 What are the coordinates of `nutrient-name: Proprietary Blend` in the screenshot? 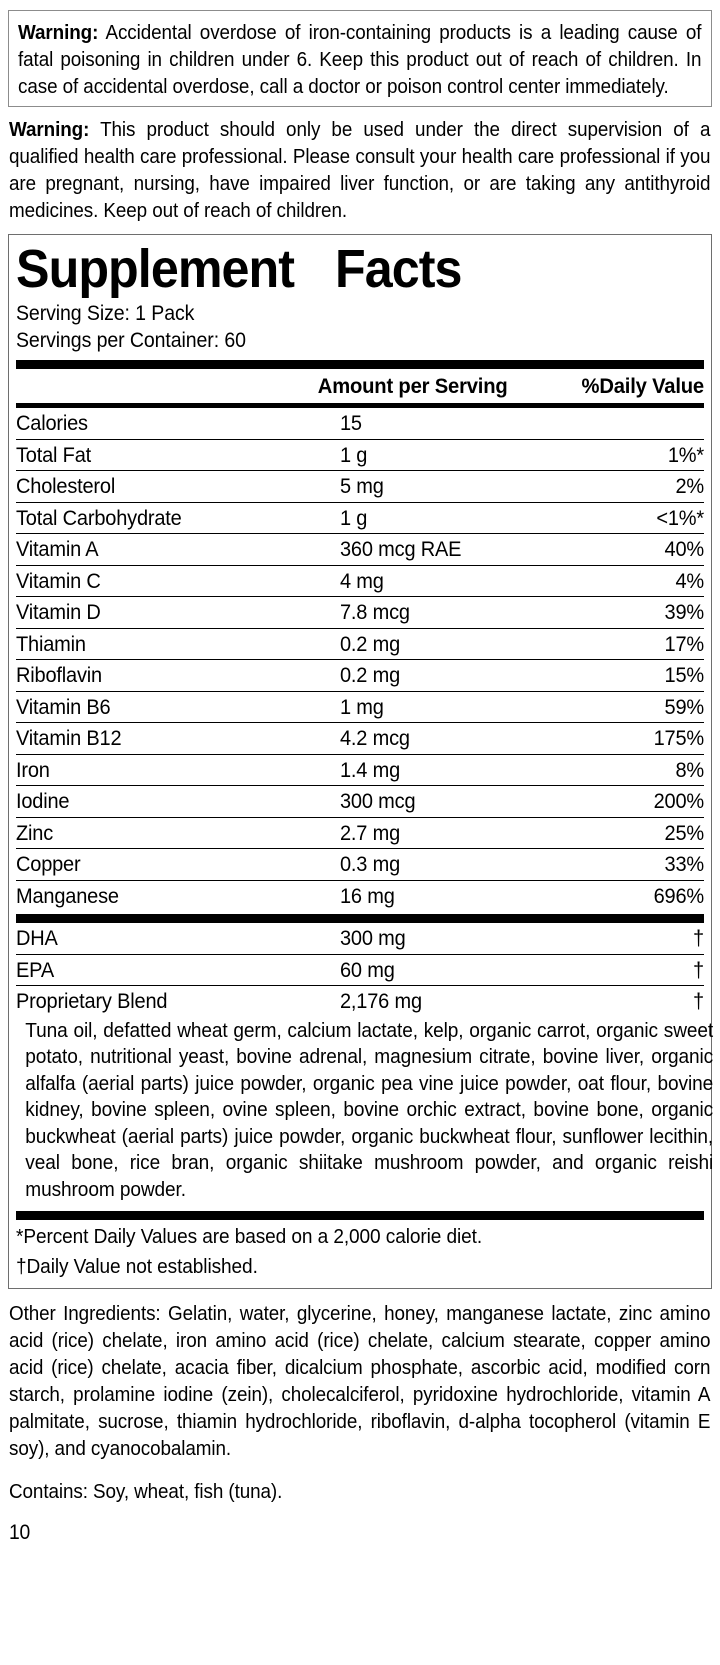 It's located at (92, 1001).